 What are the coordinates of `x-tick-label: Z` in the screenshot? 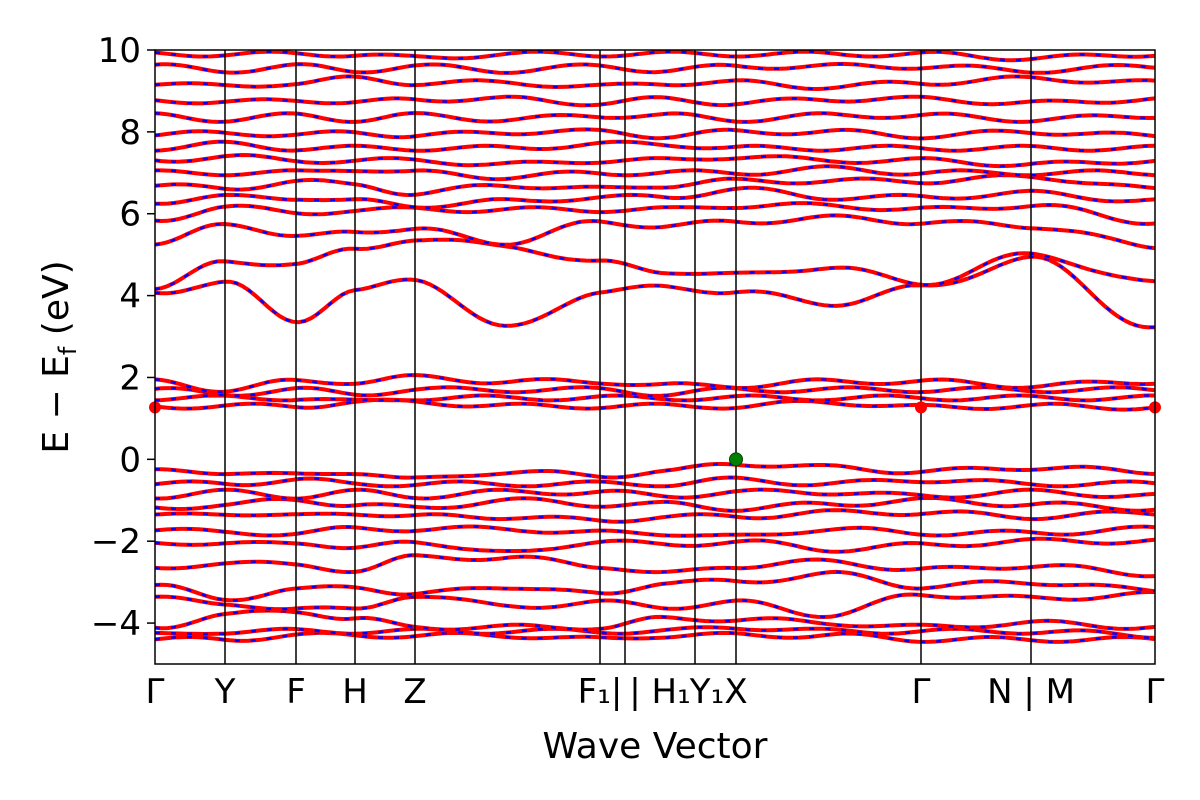 It's located at (414, 692).